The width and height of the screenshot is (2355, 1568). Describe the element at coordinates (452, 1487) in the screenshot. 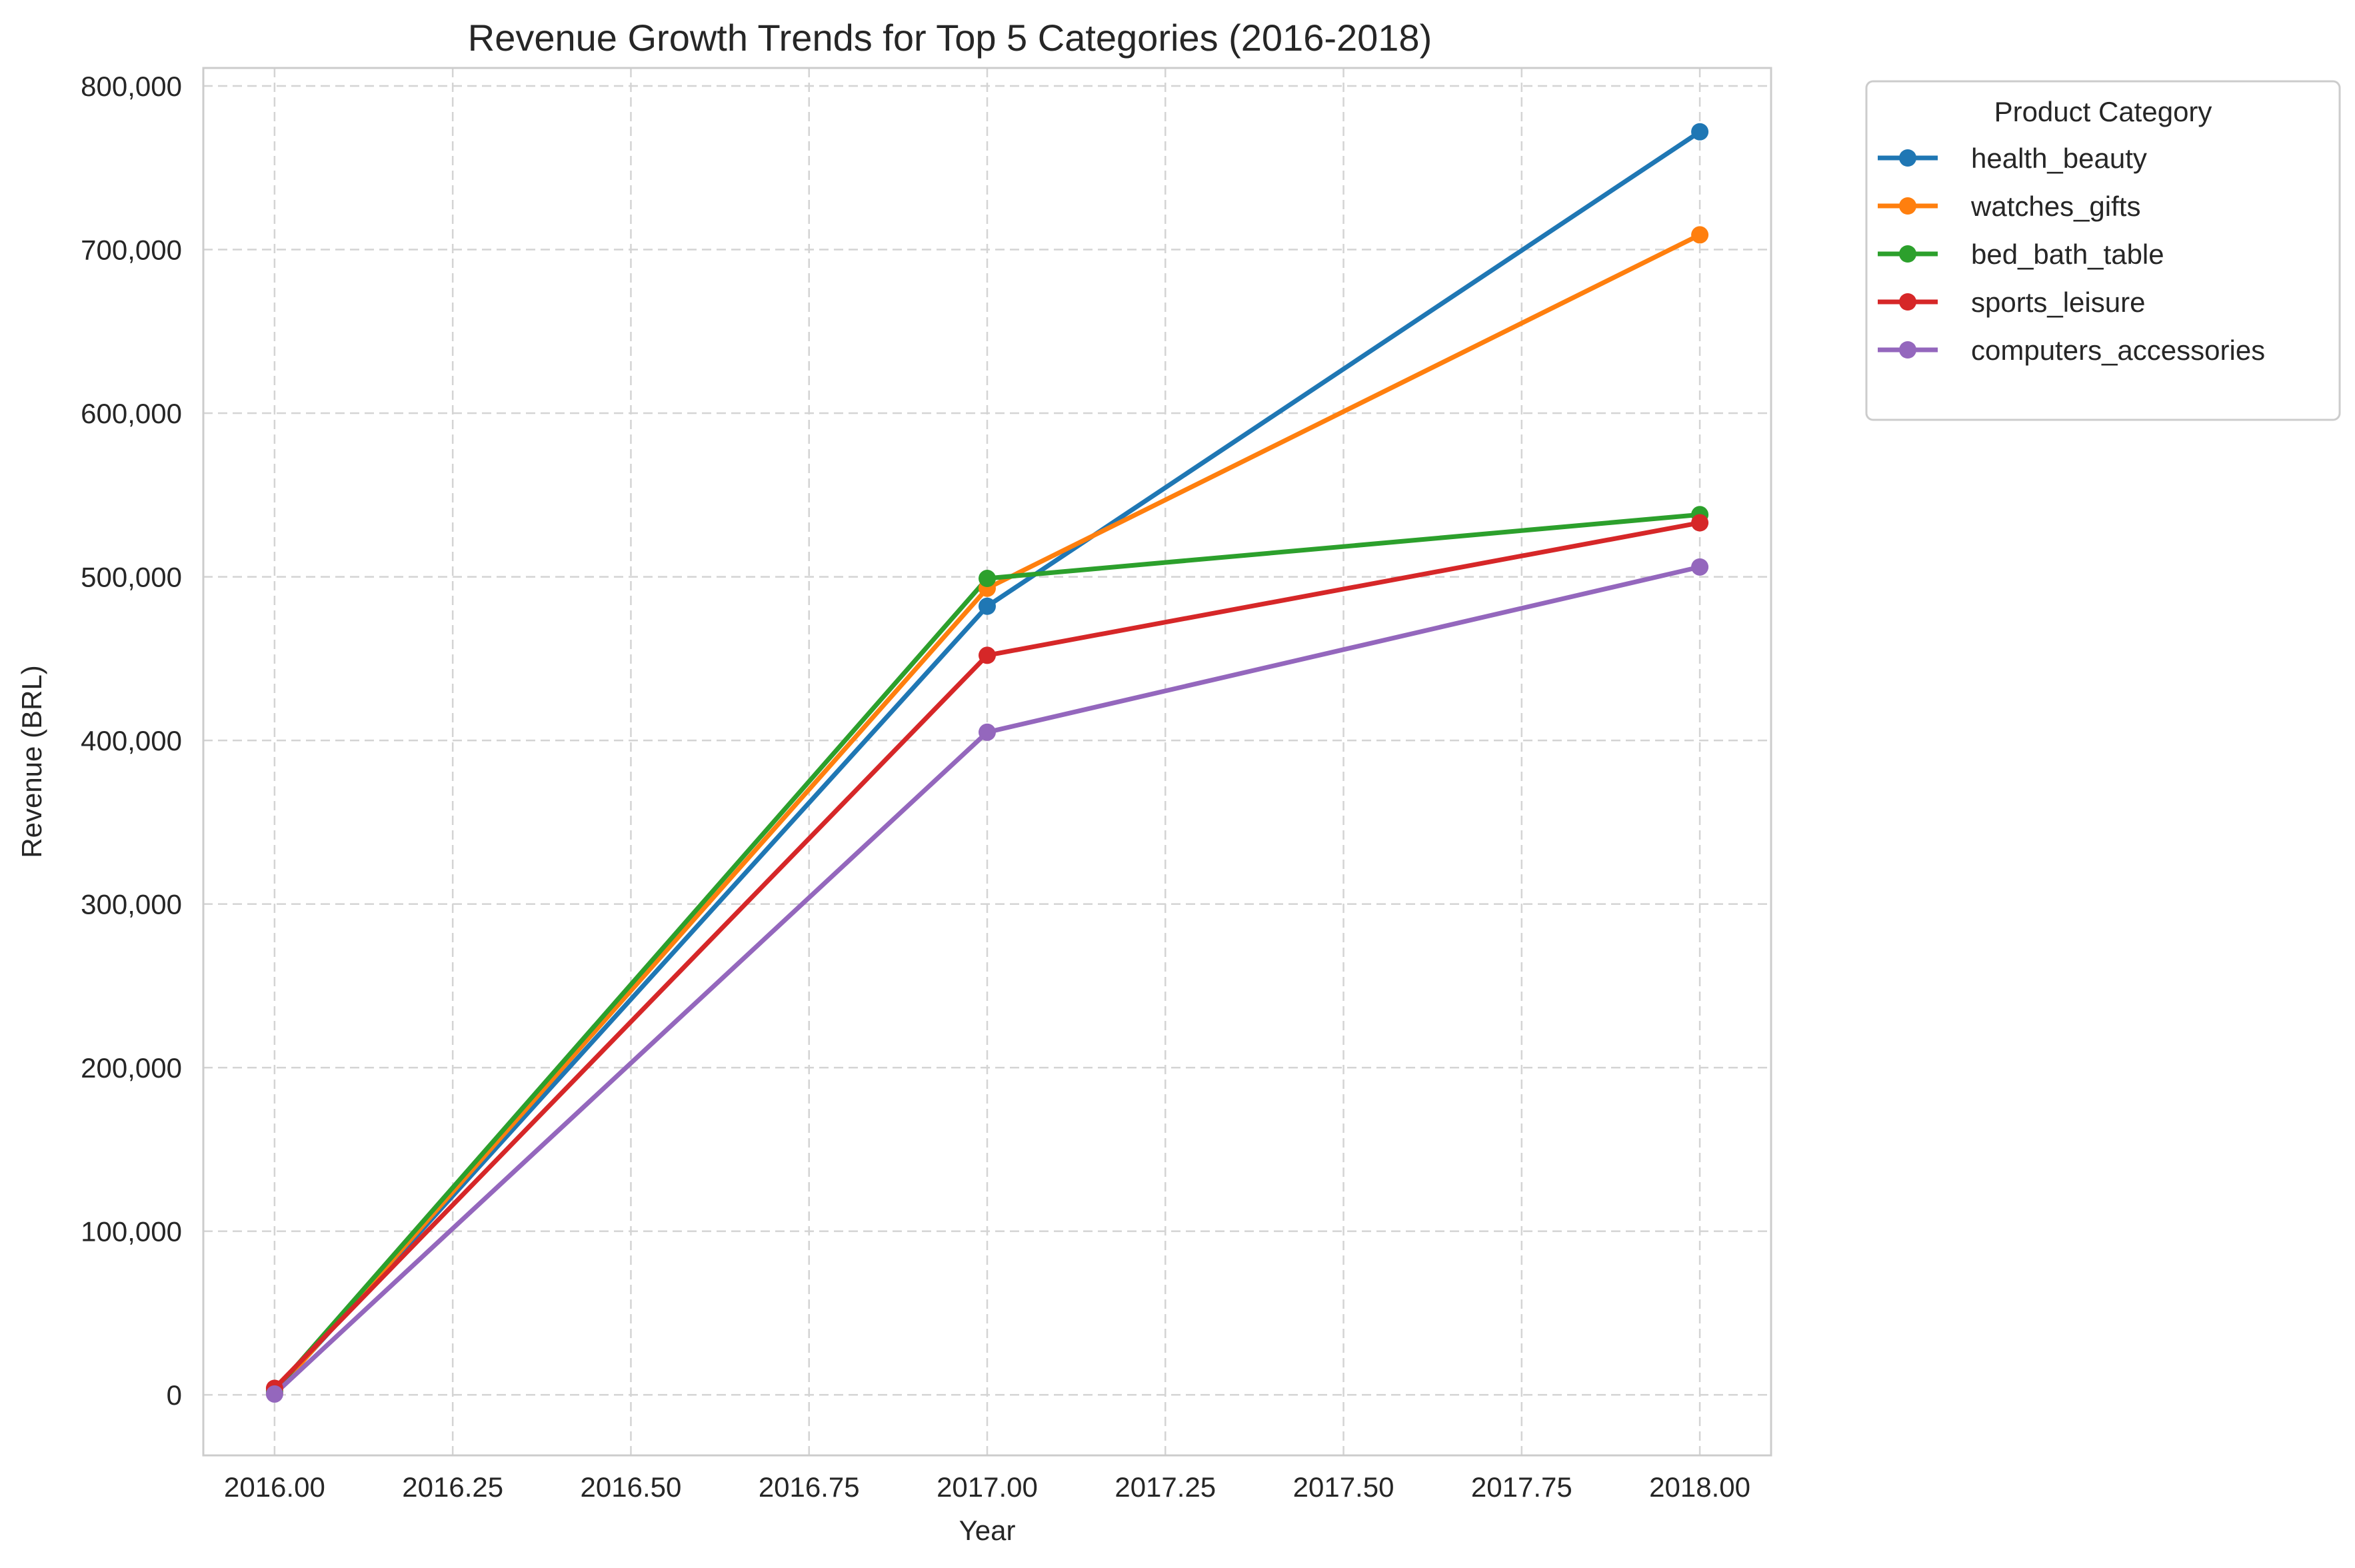

I see `x-tick-label: 2016.25` at that location.